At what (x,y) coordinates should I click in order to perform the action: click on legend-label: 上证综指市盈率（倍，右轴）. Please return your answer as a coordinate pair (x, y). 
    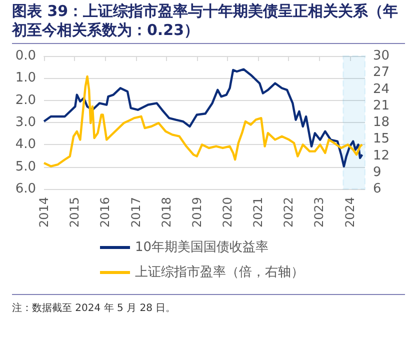
    Looking at the image, I should click on (219, 272).